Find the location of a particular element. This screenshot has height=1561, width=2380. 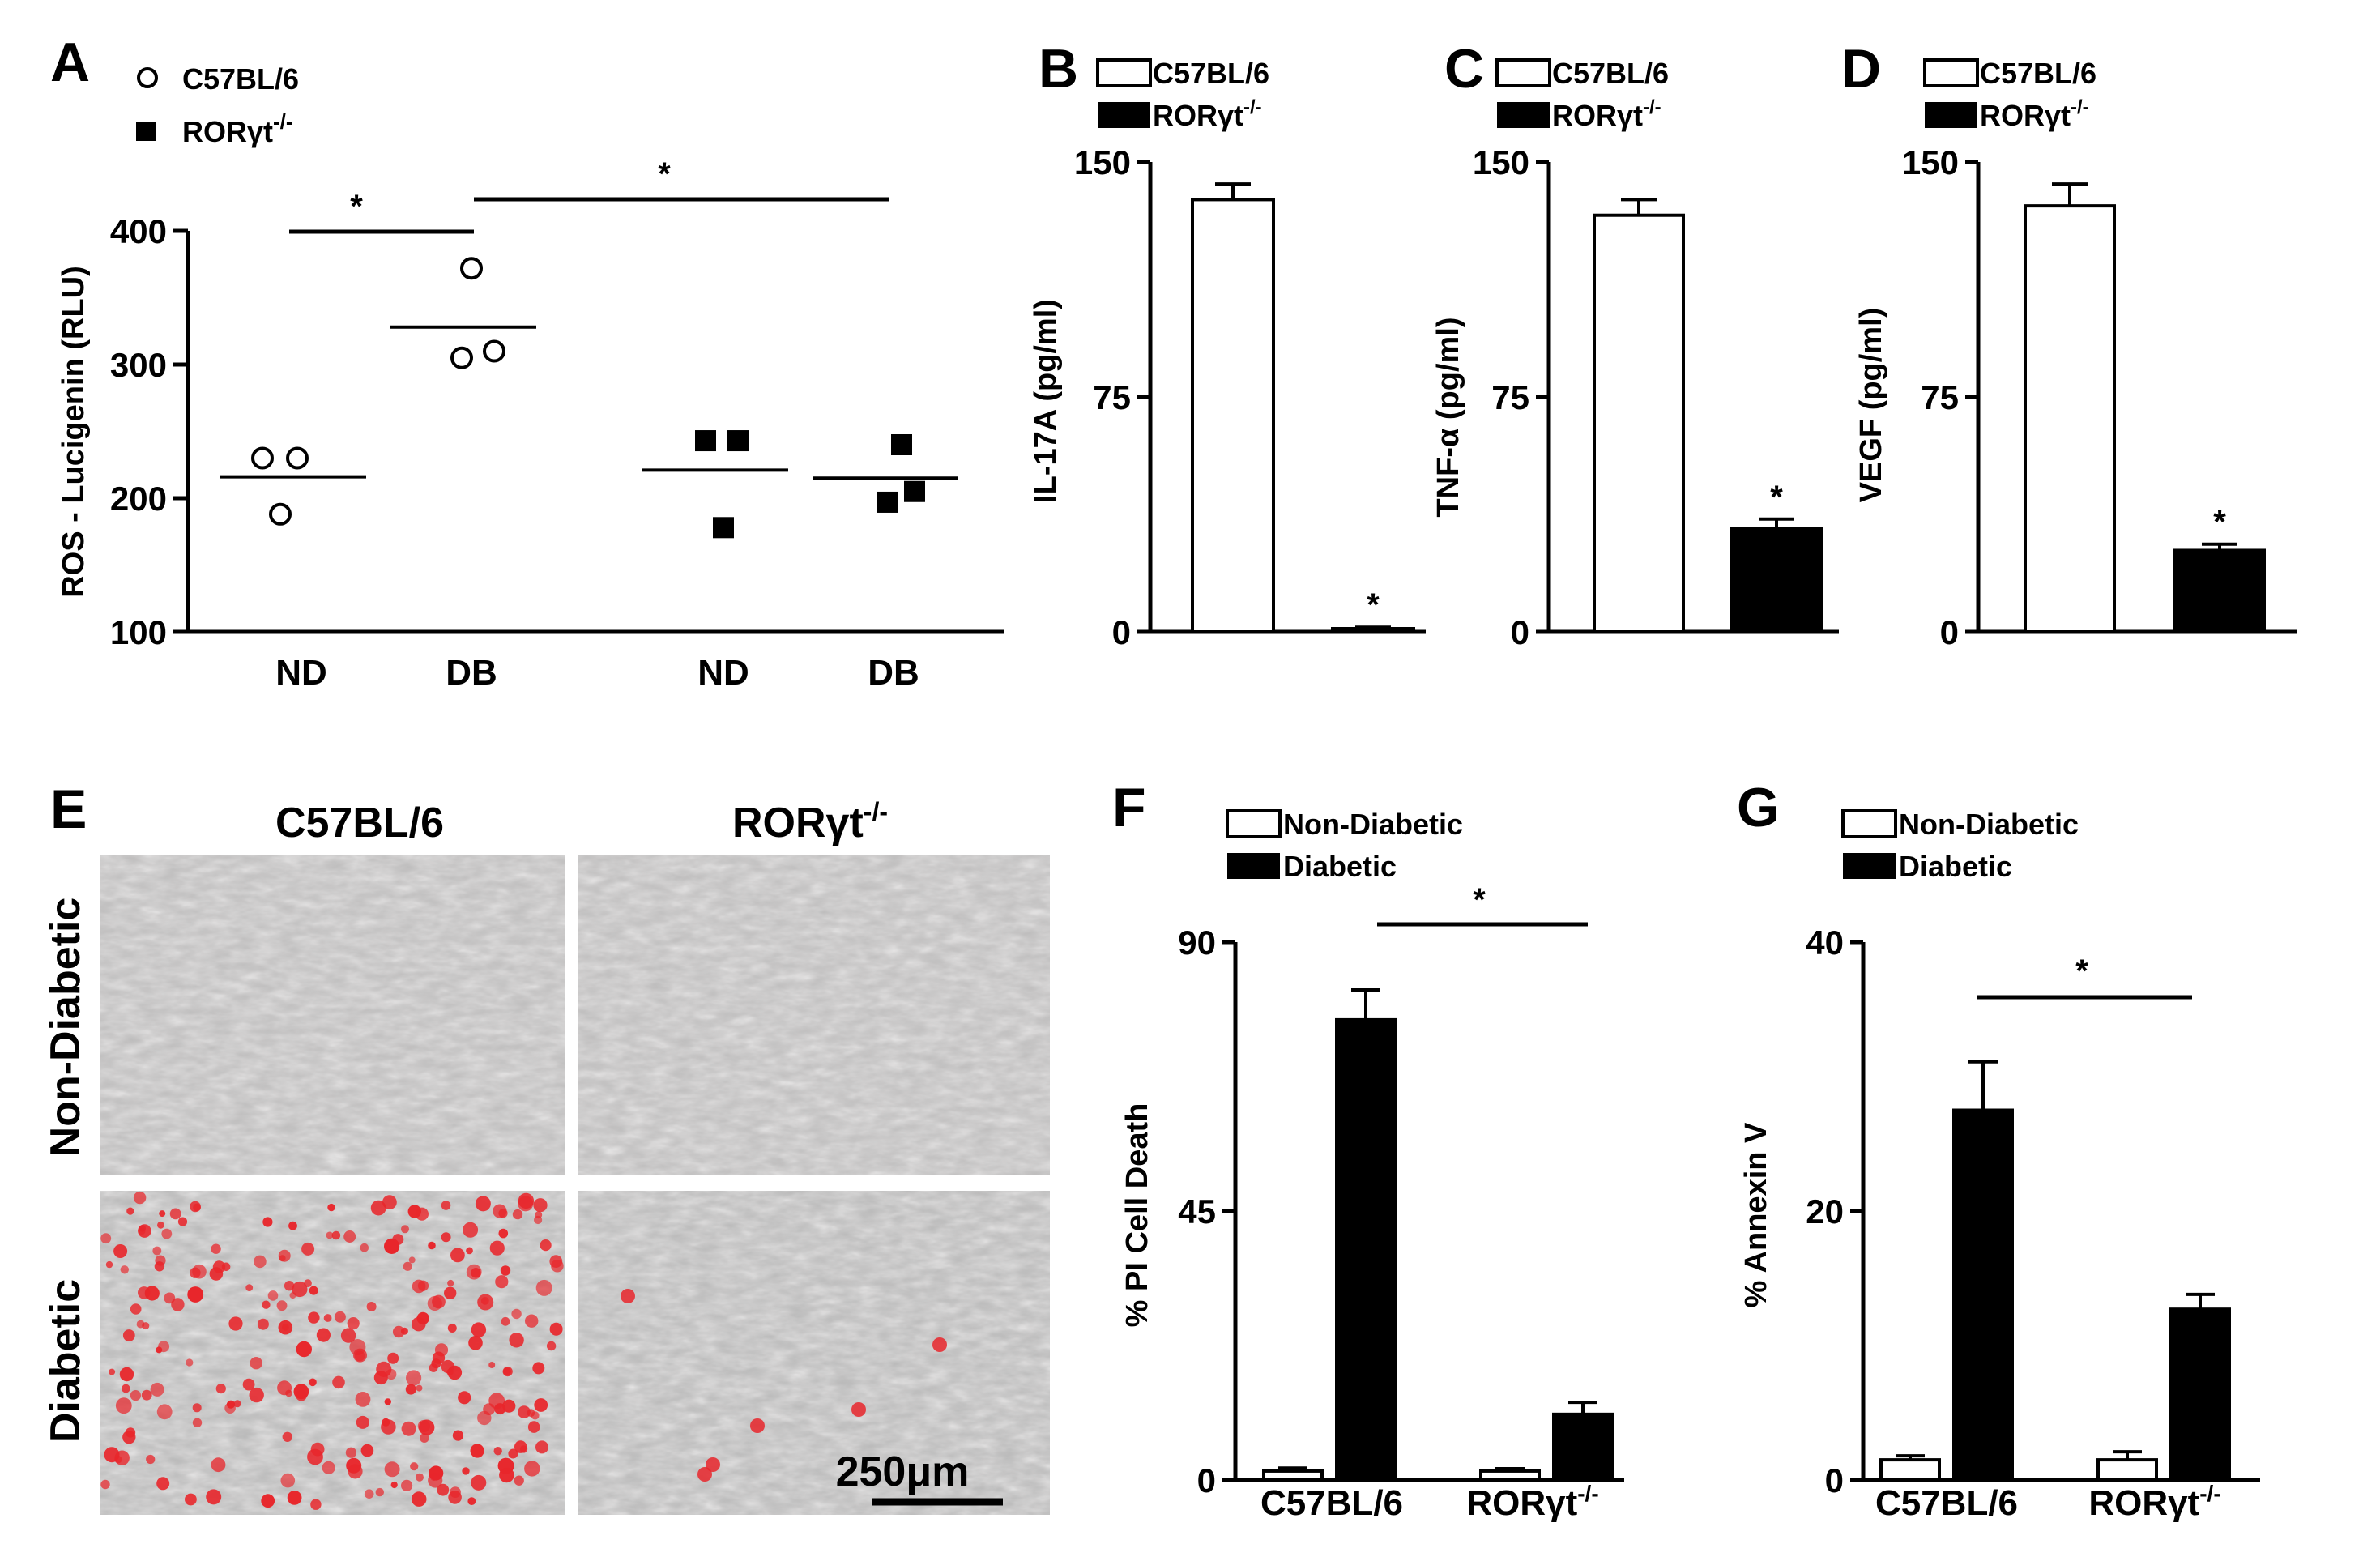

chart-c-ytick-label-0: 0 is located at coordinates (1520, 632).